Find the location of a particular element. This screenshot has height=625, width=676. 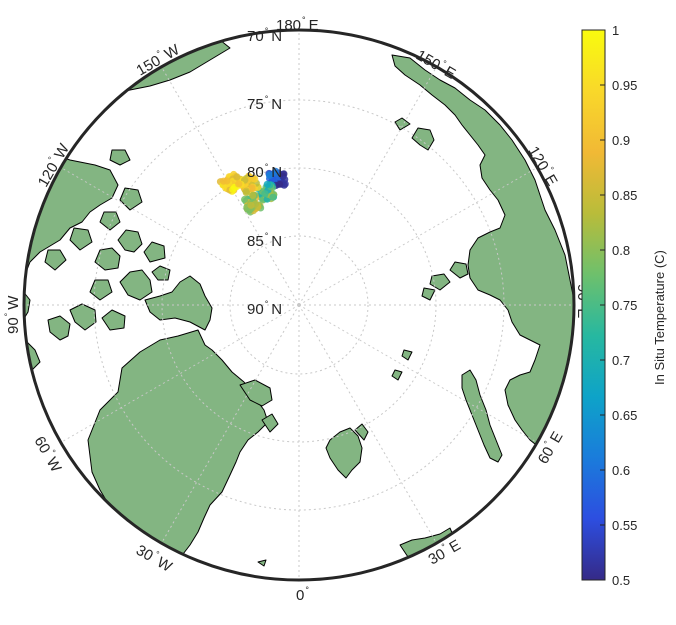

colorbar-tick-label: 0.85 is located at coordinates (624, 195).